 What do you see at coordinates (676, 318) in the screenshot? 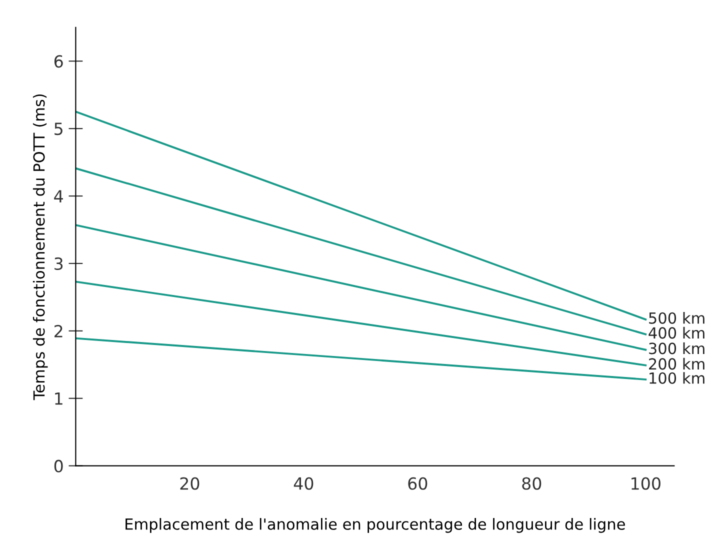
I see `series-label: 500 km` at bounding box center [676, 318].